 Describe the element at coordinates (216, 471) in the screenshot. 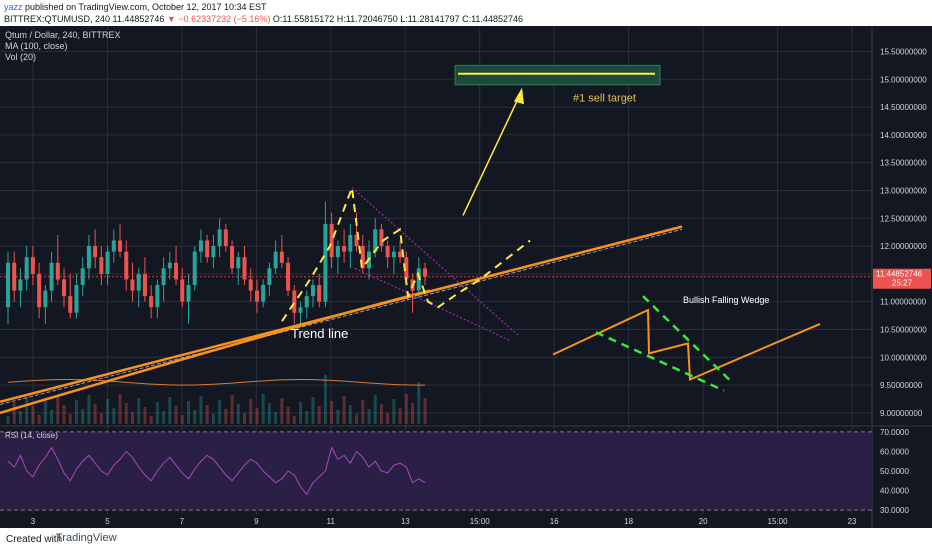

I see `rsi-line` at that location.